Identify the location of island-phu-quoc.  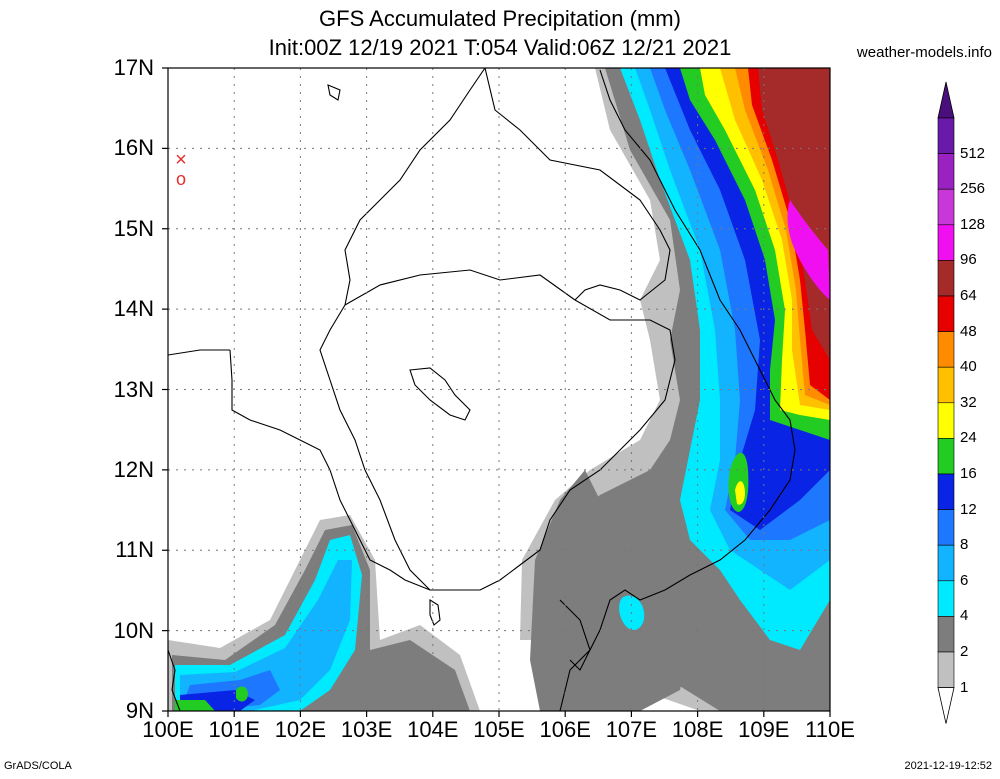
(435, 612).